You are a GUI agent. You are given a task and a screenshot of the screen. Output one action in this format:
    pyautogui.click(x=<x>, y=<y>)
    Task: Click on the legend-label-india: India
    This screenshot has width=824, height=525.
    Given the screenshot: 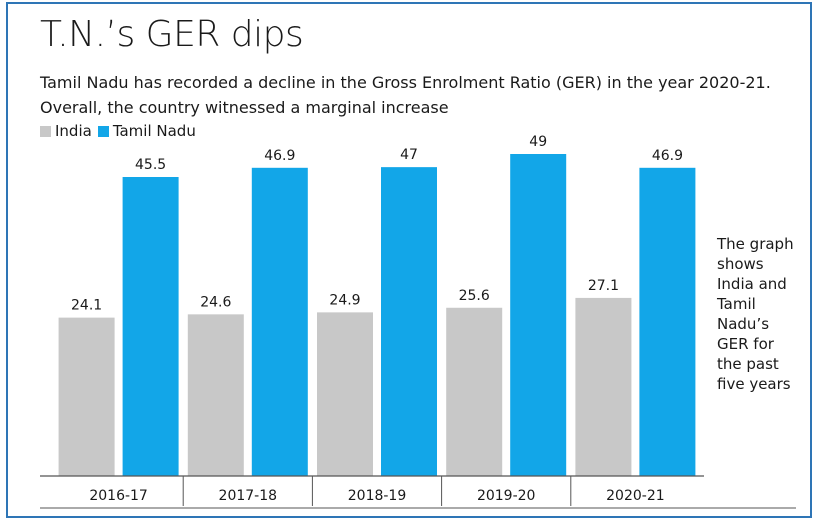 What is the action you would take?
    pyautogui.click(x=73, y=131)
    